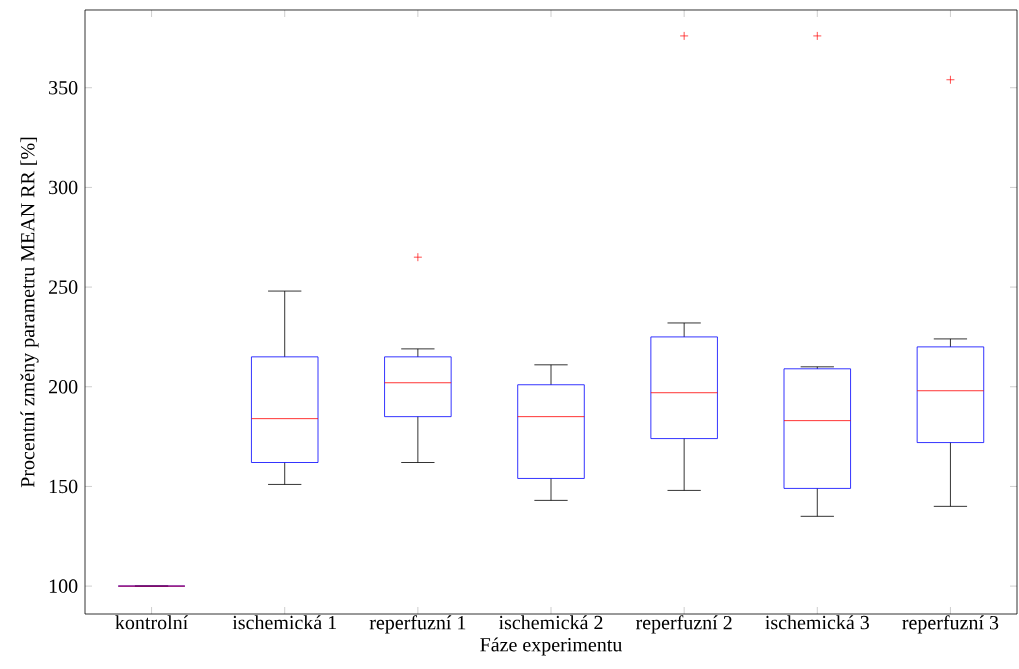 Image resolution: width=1019 pixels, height=669 pixels. Describe the element at coordinates (63, 87) in the screenshot. I see `y-tick-label: 350` at that location.